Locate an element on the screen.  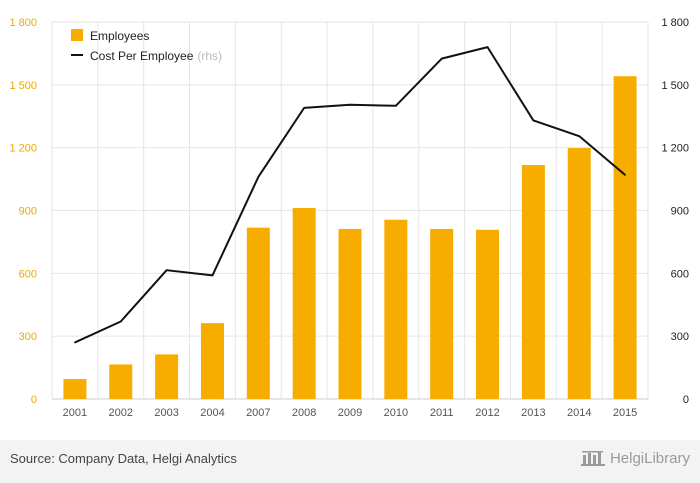
legend: Employees Cost Per Employee (rhs) is located at coordinates (146, 46).